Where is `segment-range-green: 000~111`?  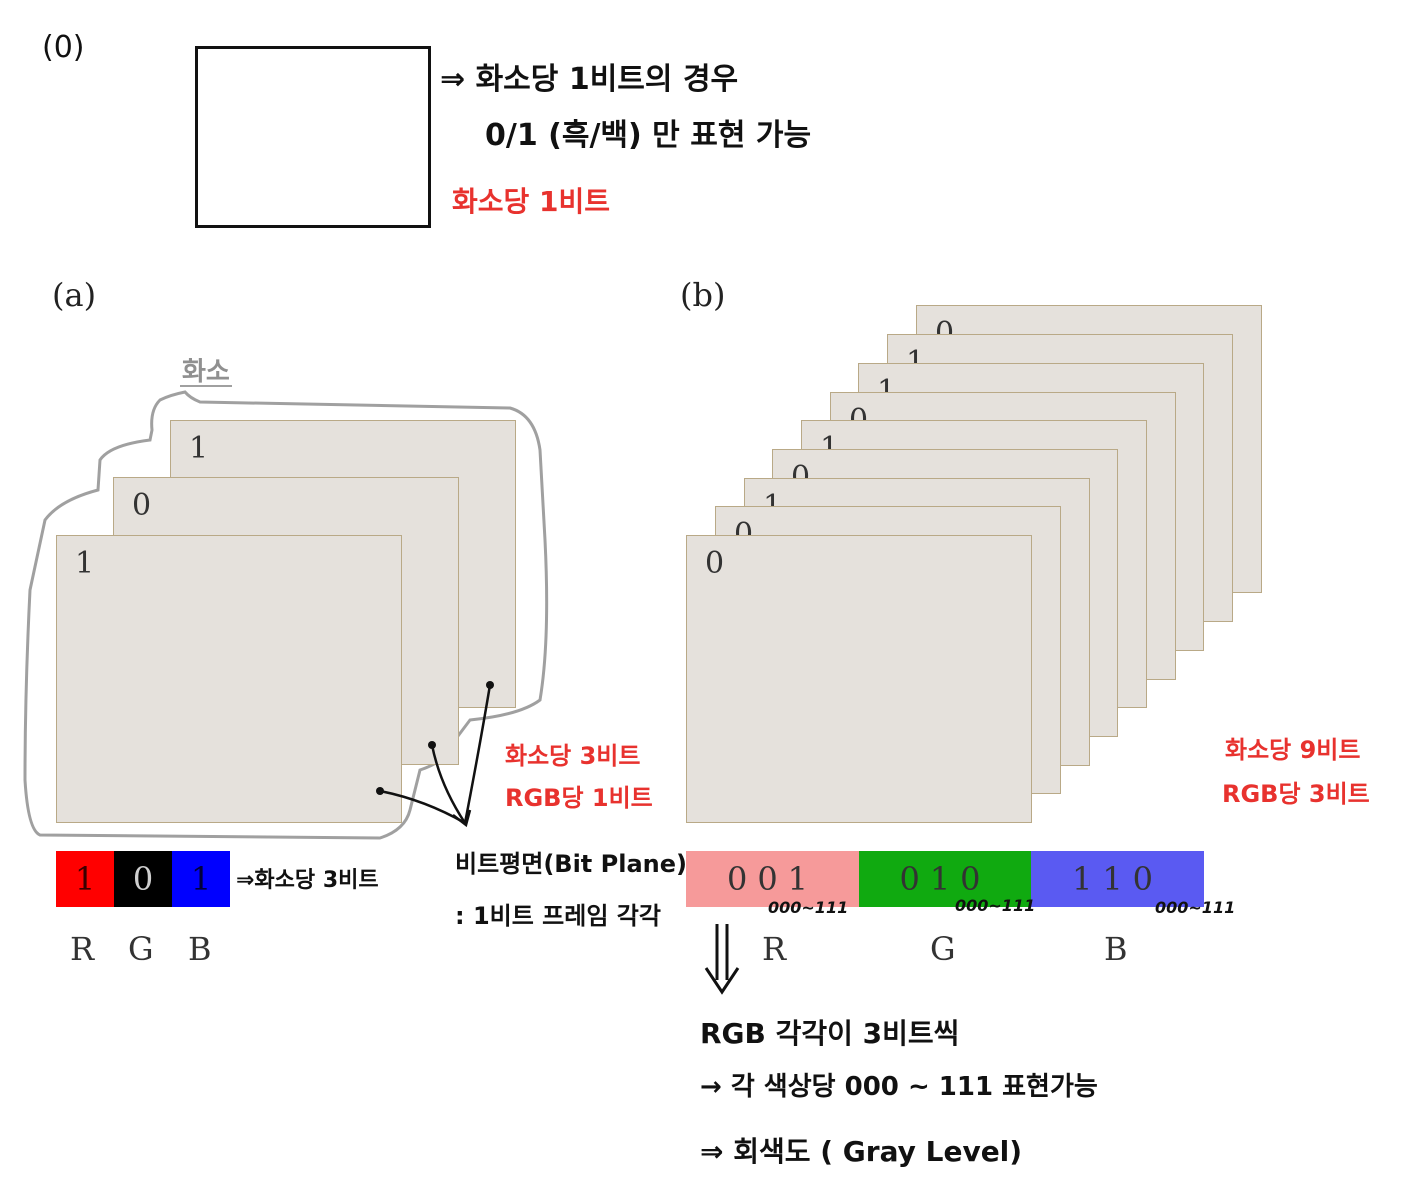
segment-range-green: 000~111 is located at coordinates (995, 905).